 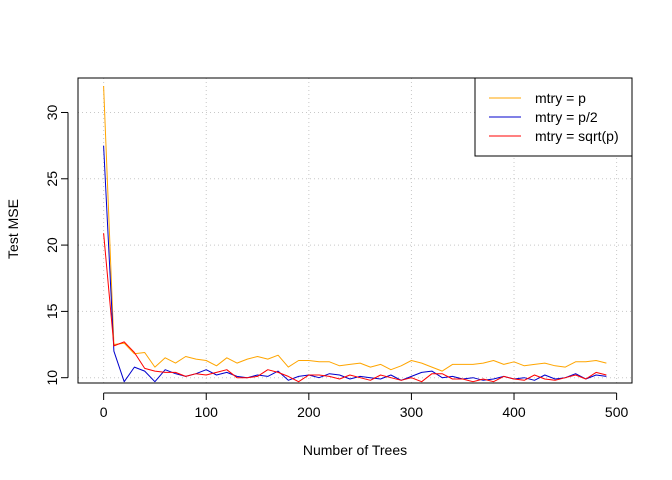 I want to click on y-axis: 10 15 20 25 30, so click(x=56, y=245).